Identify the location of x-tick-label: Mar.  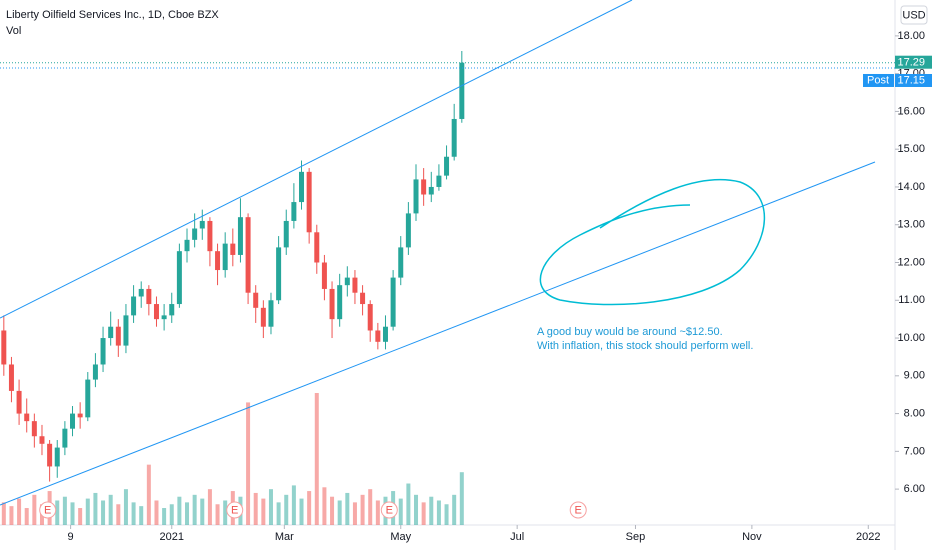
(284, 537).